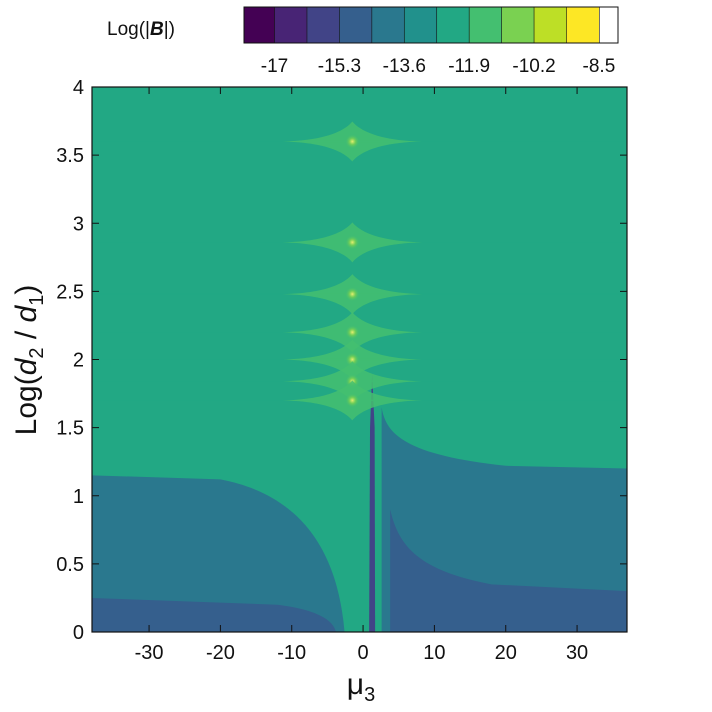 The image size is (712, 712). Describe the element at coordinates (577, 653) in the screenshot. I see `x-tick-label: 30` at that location.